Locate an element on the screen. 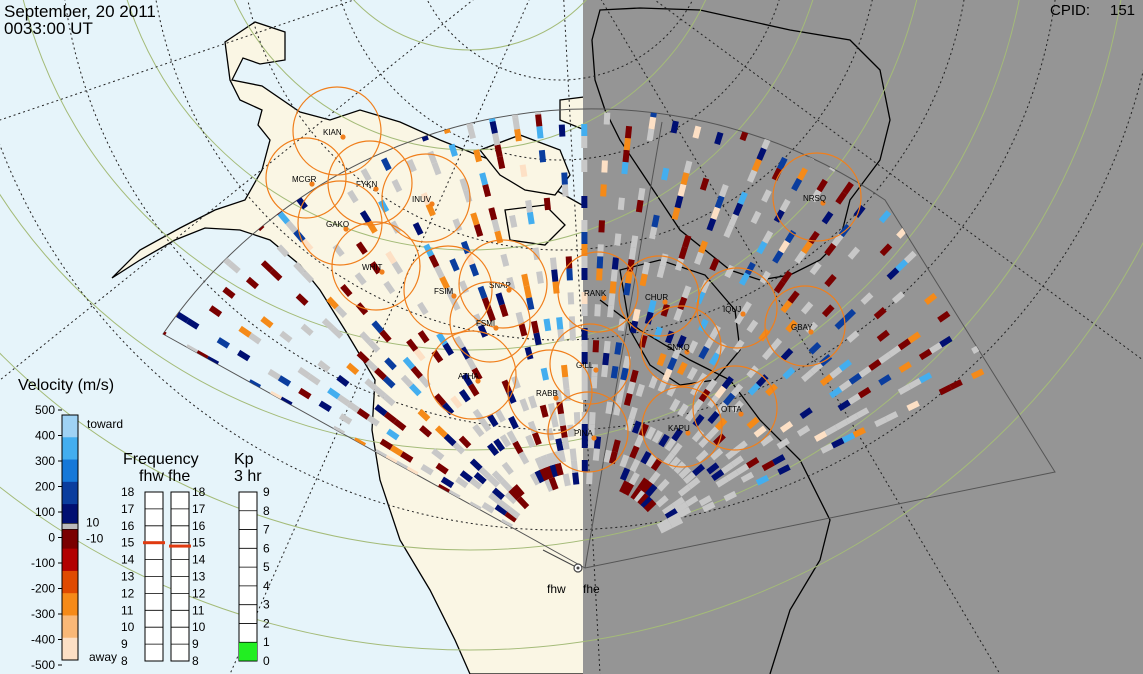  frequency-tick-label: 11 is located at coordinates (127, 610).